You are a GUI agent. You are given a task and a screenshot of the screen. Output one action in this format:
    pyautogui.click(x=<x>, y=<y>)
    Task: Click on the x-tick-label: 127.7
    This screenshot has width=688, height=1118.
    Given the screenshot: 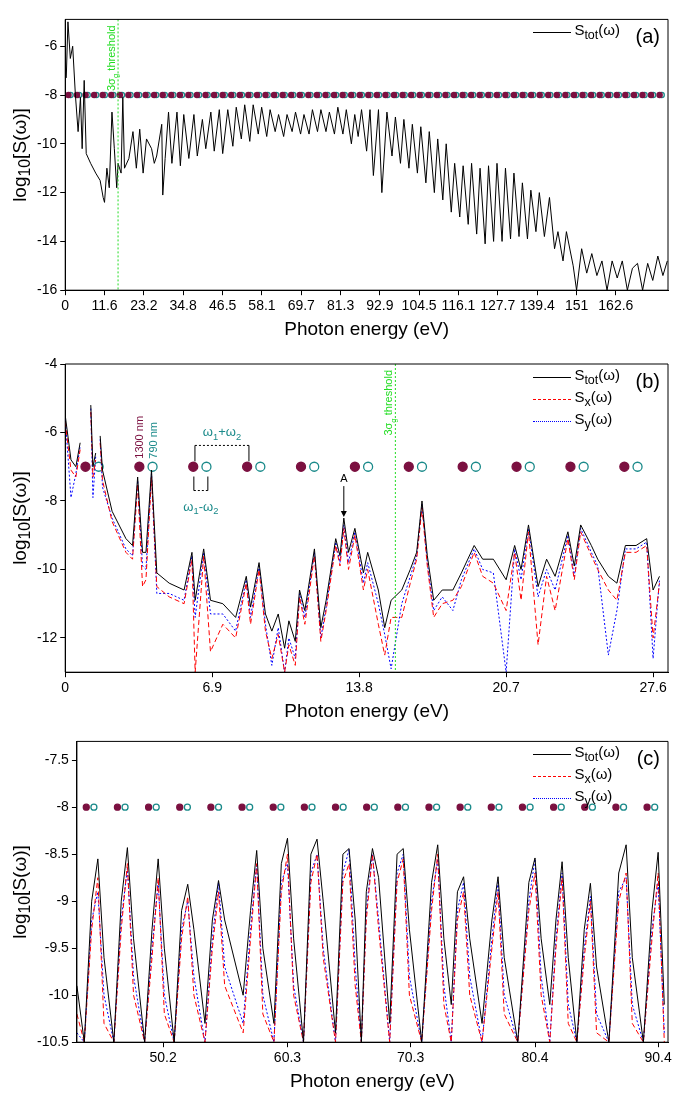 What is the action you would take?
    pyautogui.click(x=498, y=305)
    